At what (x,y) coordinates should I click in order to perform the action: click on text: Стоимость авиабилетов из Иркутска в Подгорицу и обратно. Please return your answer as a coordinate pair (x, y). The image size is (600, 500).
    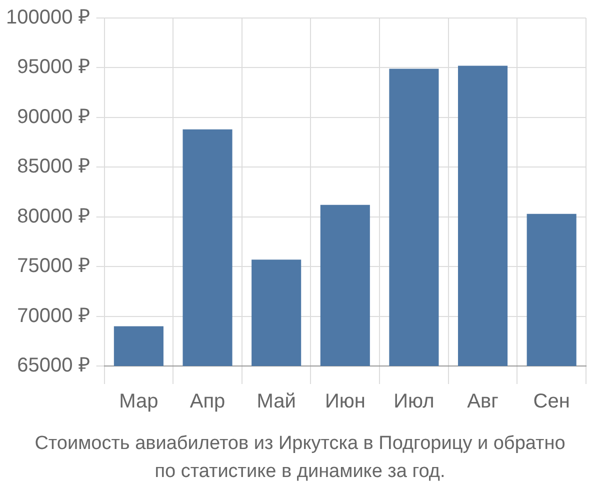
    Looking at the image, I should click on (300, 444).